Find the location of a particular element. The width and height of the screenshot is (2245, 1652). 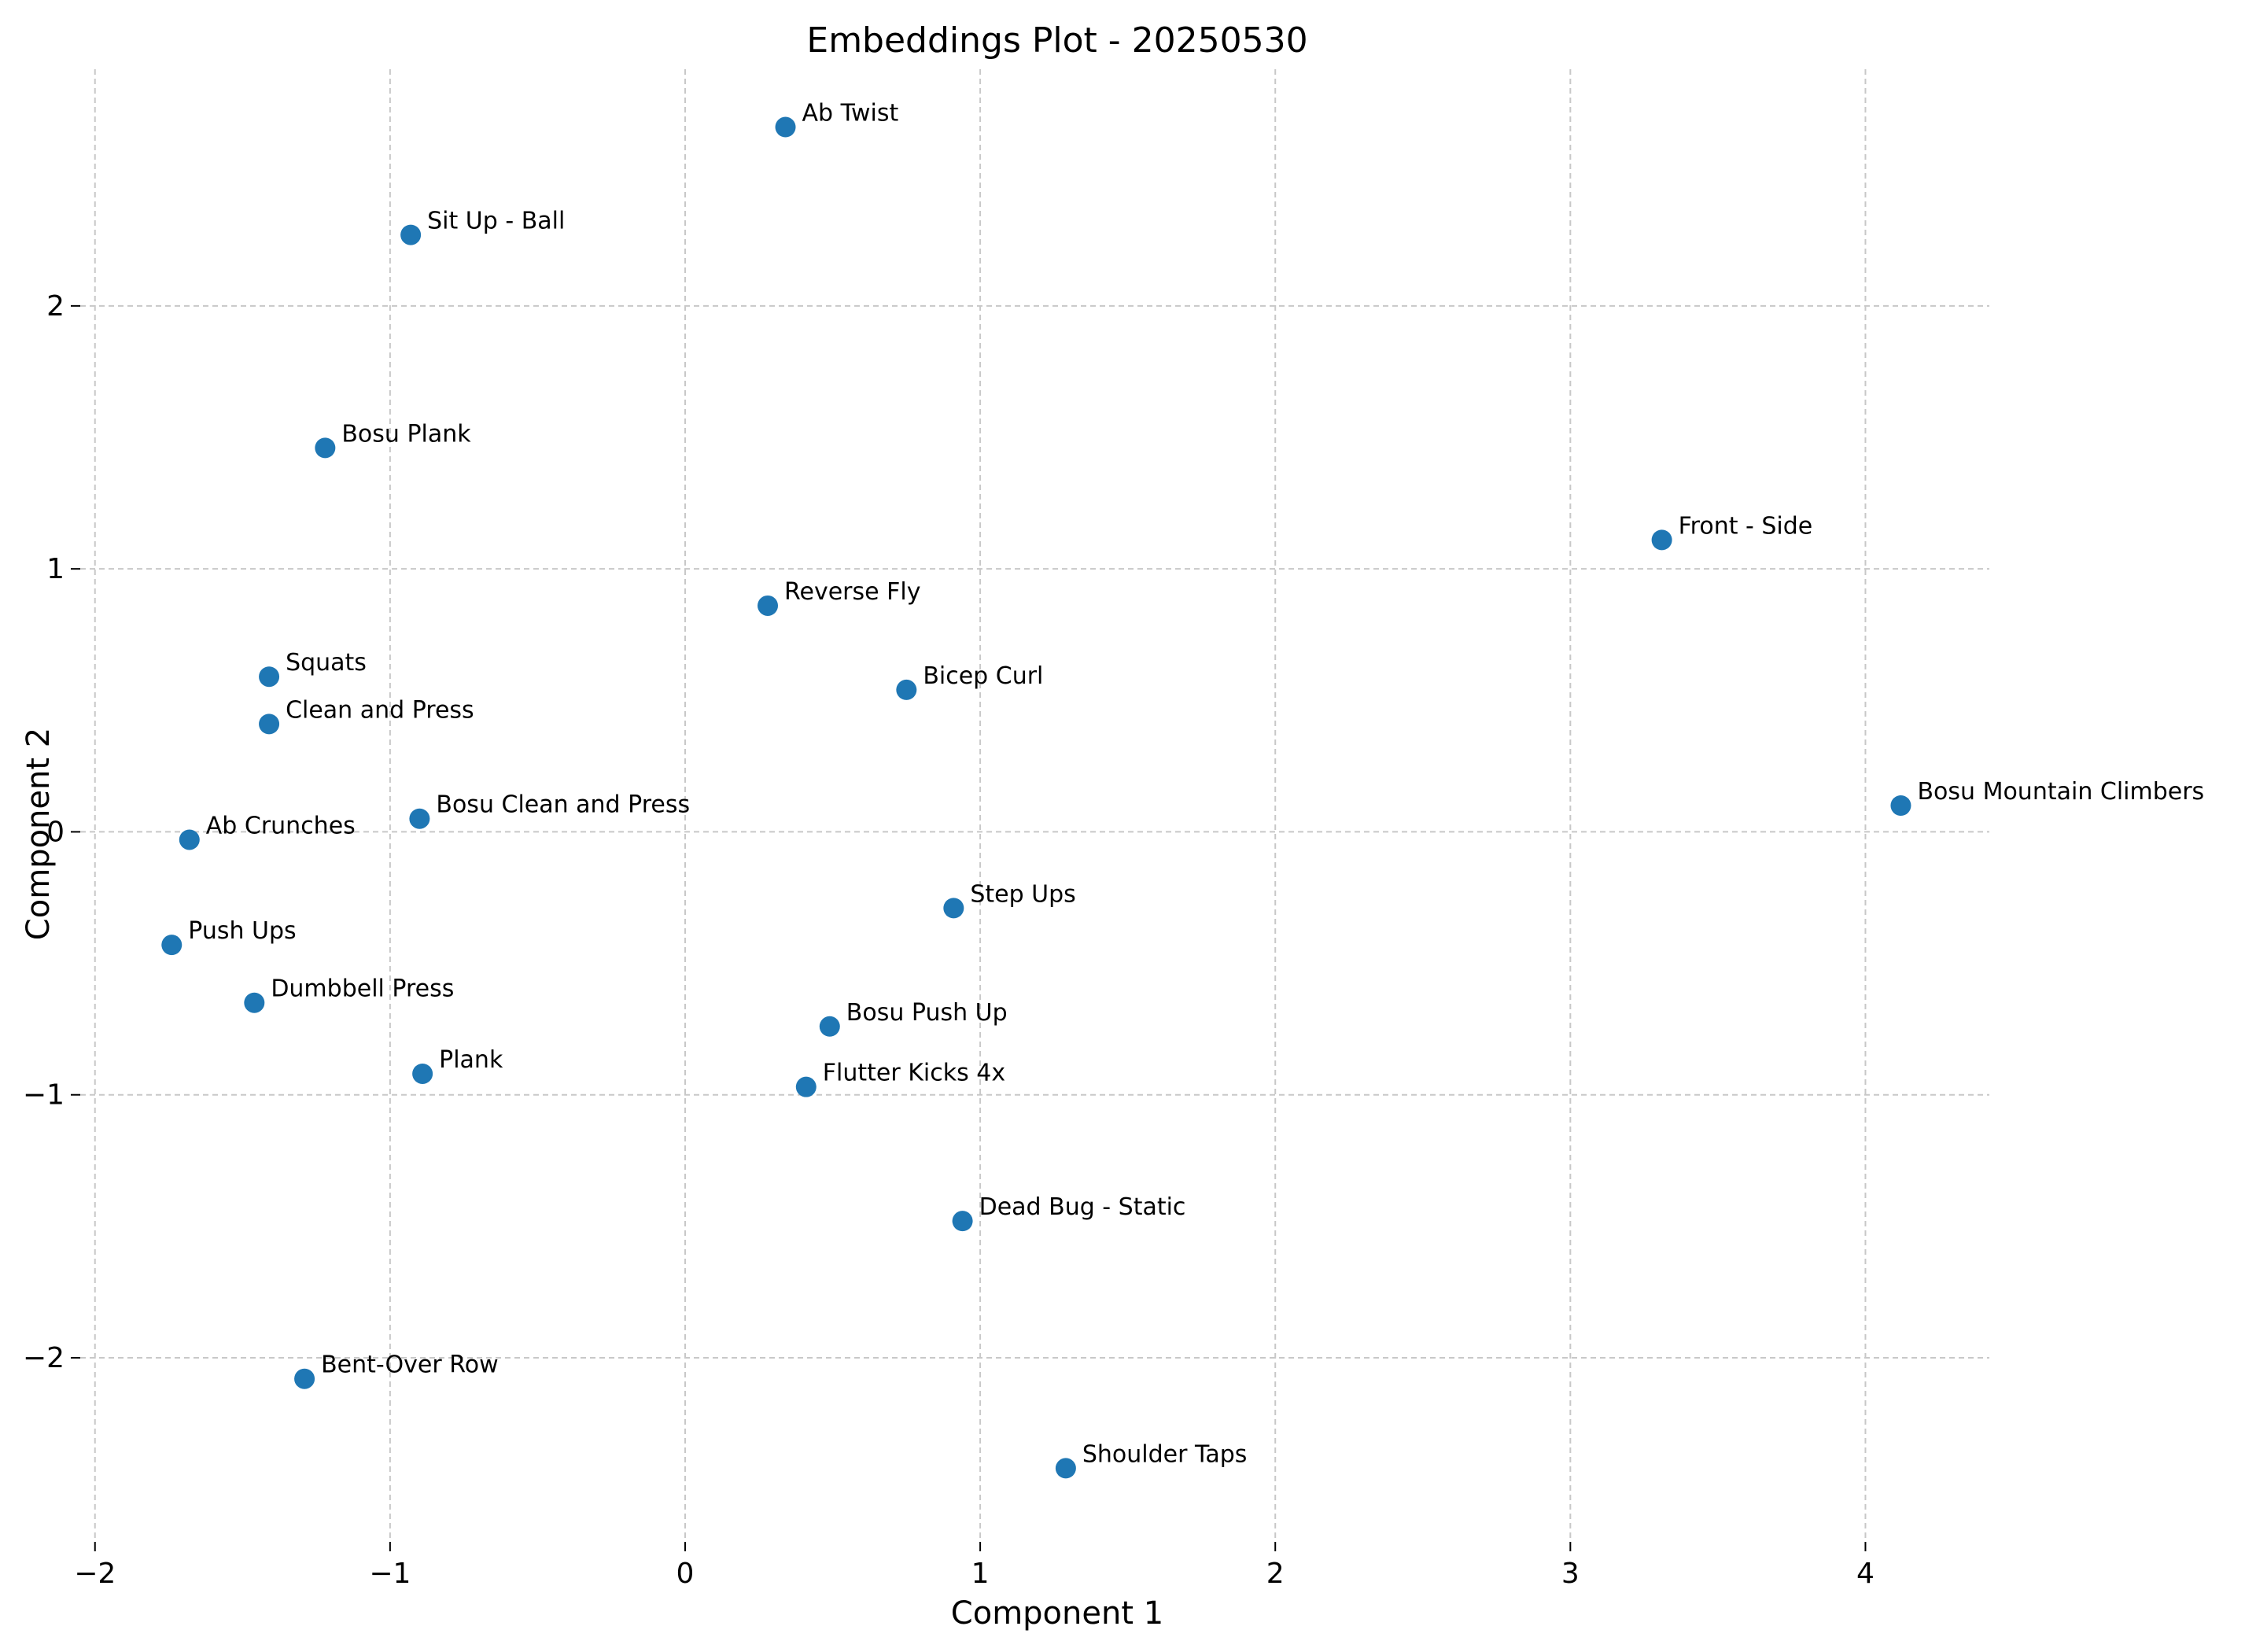

y-tick-label: −2 is located at coordinates (44, 1358).